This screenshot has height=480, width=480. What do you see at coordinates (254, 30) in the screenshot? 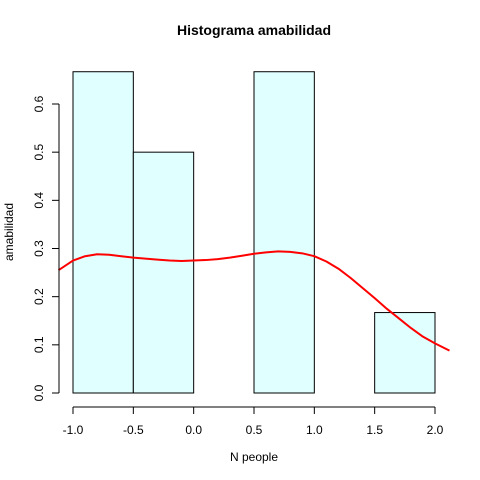
I see `chart-title: Histograma amabilidad` at bounding box center [254, 30].